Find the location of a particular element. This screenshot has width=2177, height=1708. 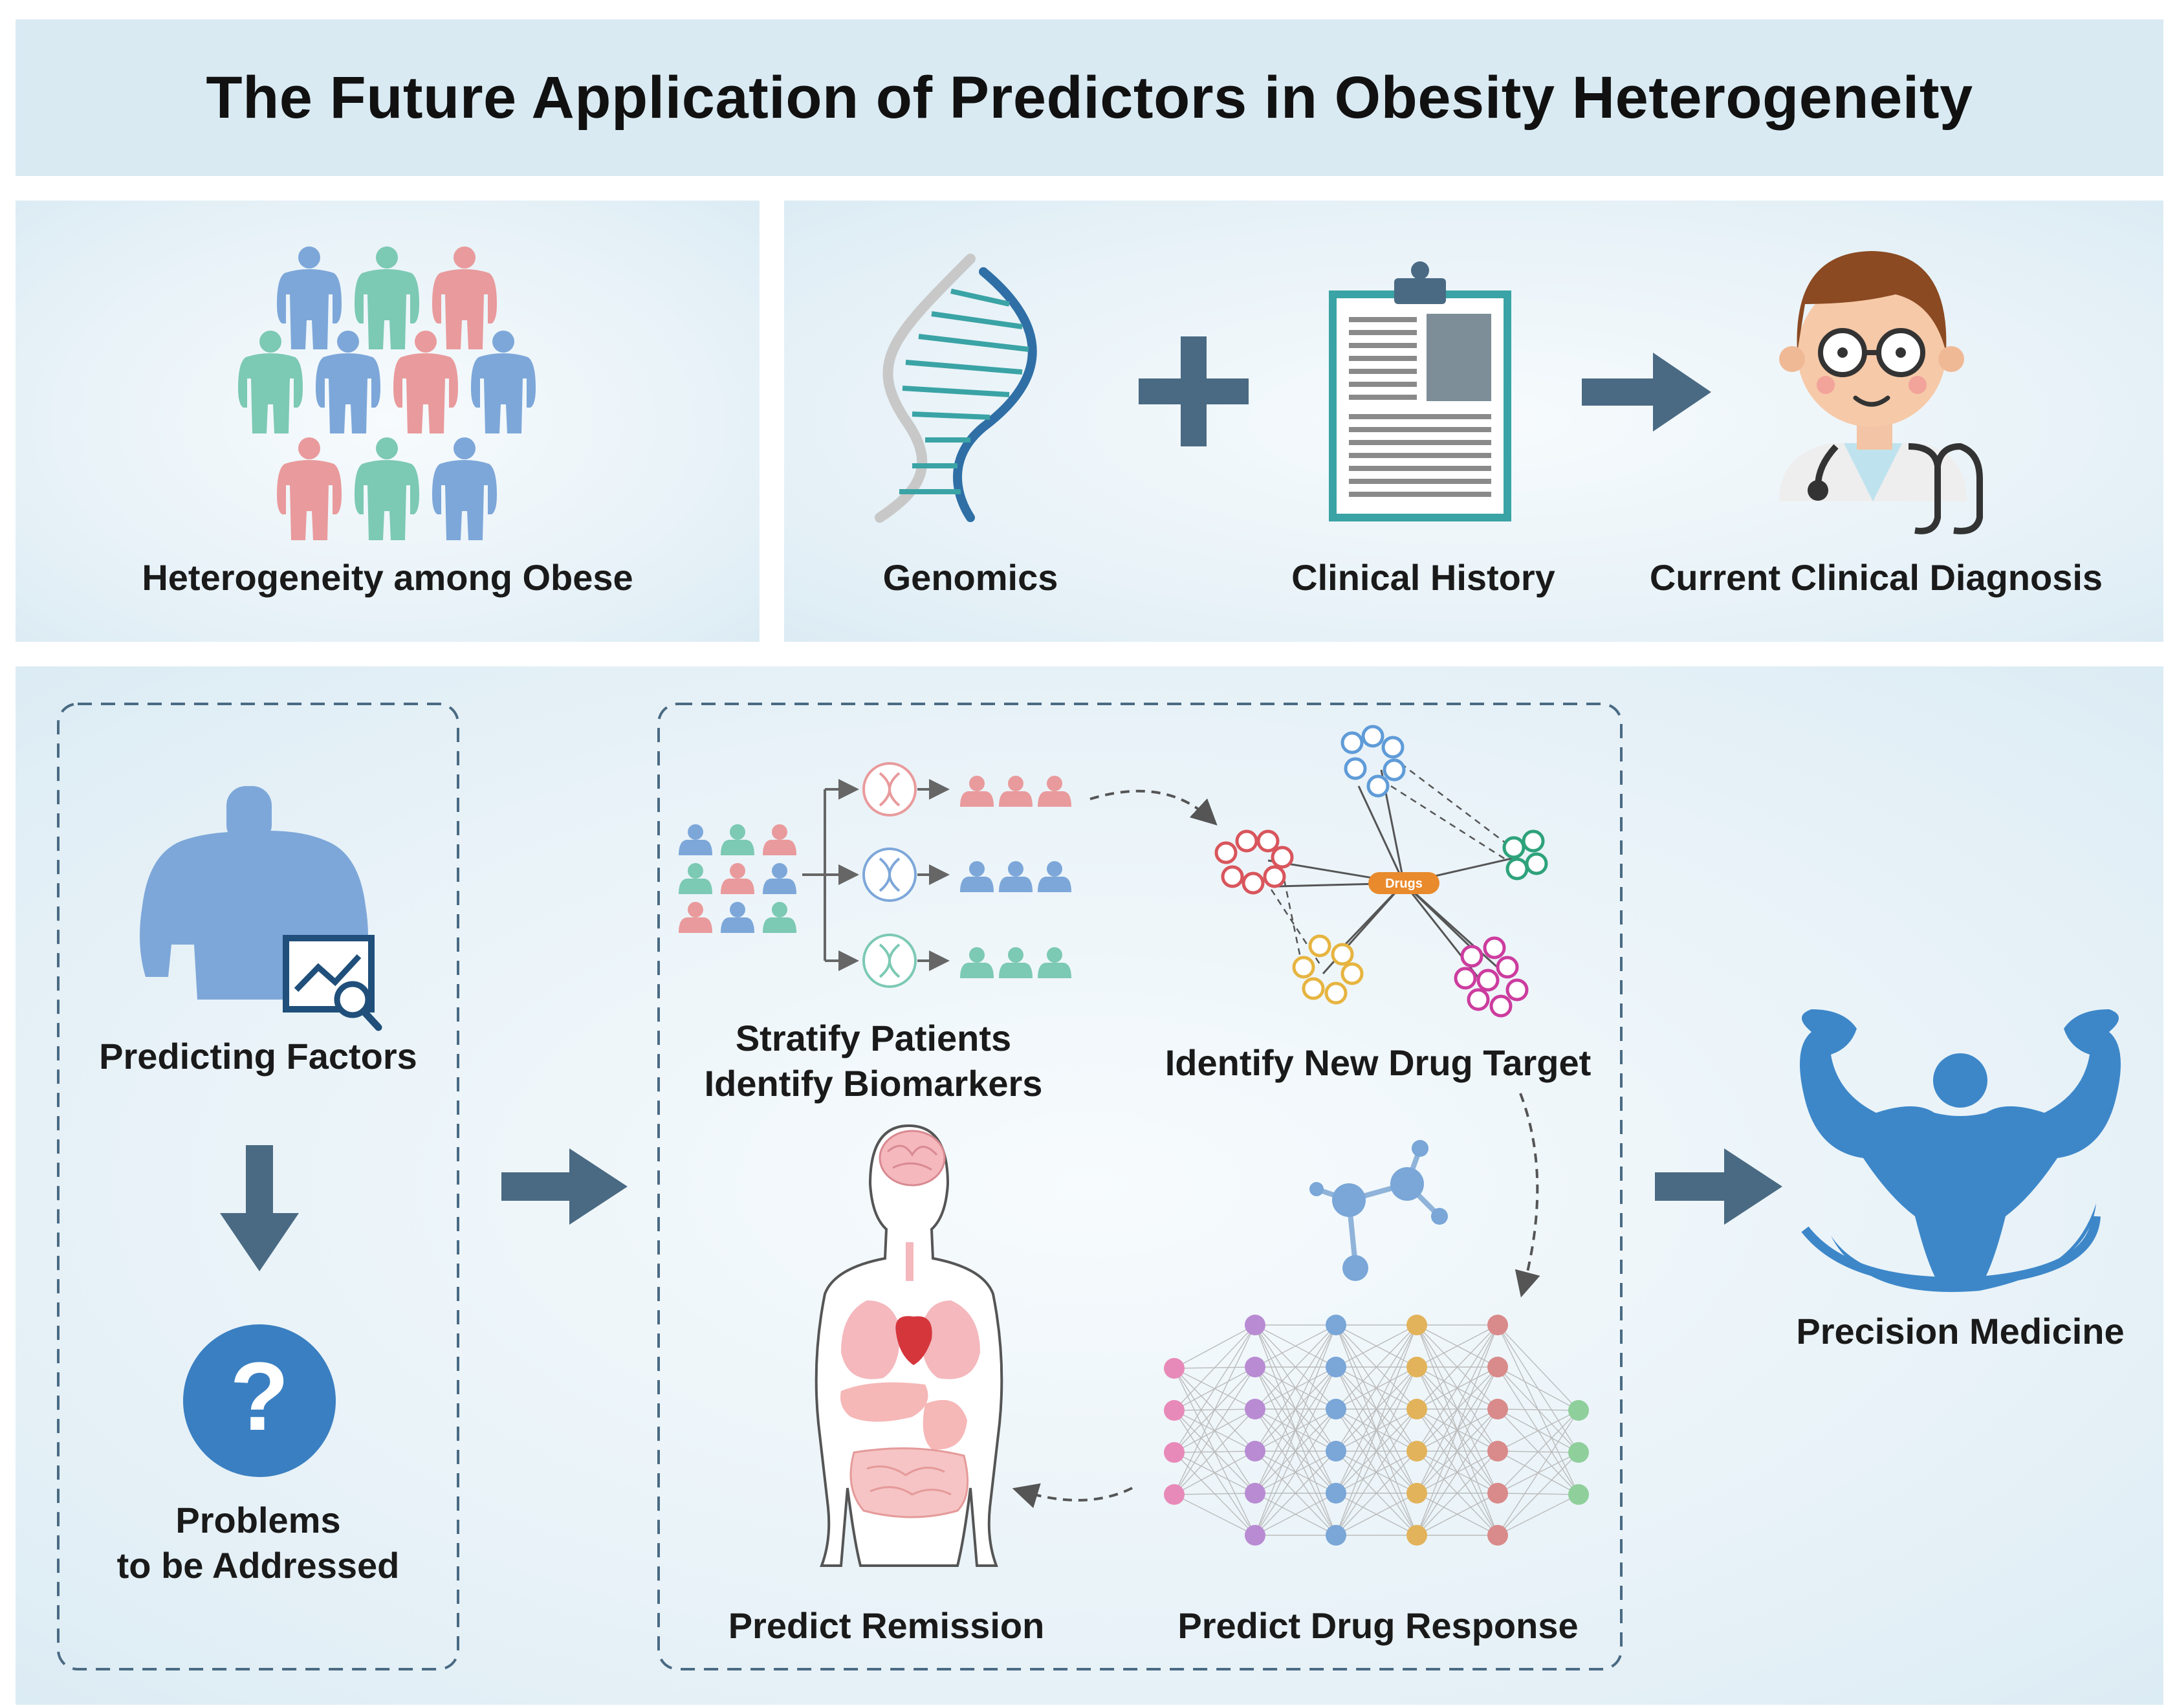

clinical-history-label: Clinical History is located at coordinates (1423, 577).